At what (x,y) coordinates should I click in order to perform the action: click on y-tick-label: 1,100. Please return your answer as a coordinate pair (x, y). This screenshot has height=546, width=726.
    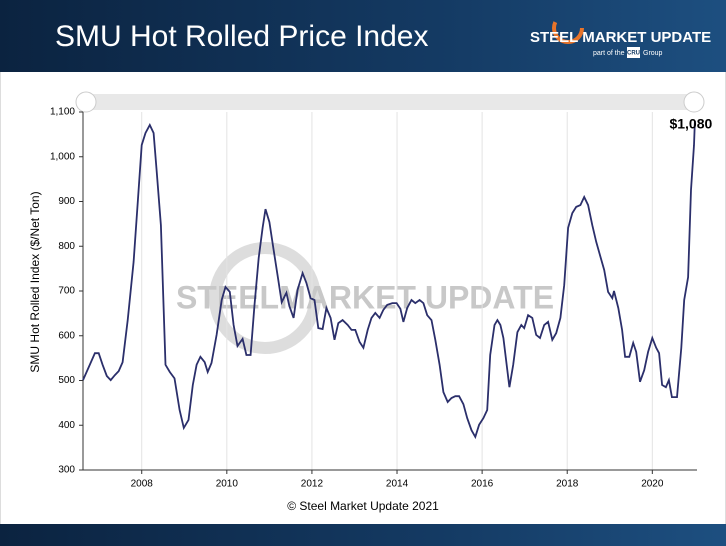
    Looking at the image, I should click on (62, 112).